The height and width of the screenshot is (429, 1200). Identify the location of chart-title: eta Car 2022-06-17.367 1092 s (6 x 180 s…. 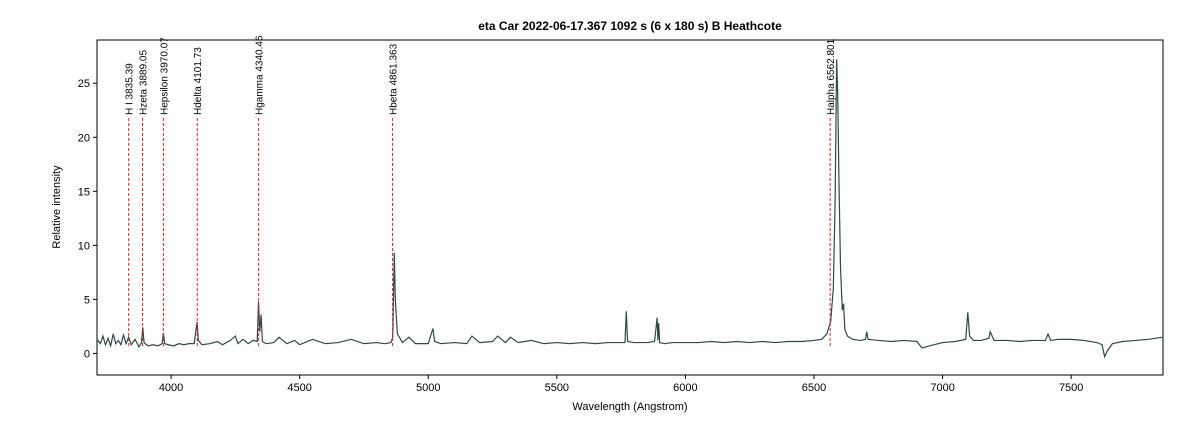
(630, 26).